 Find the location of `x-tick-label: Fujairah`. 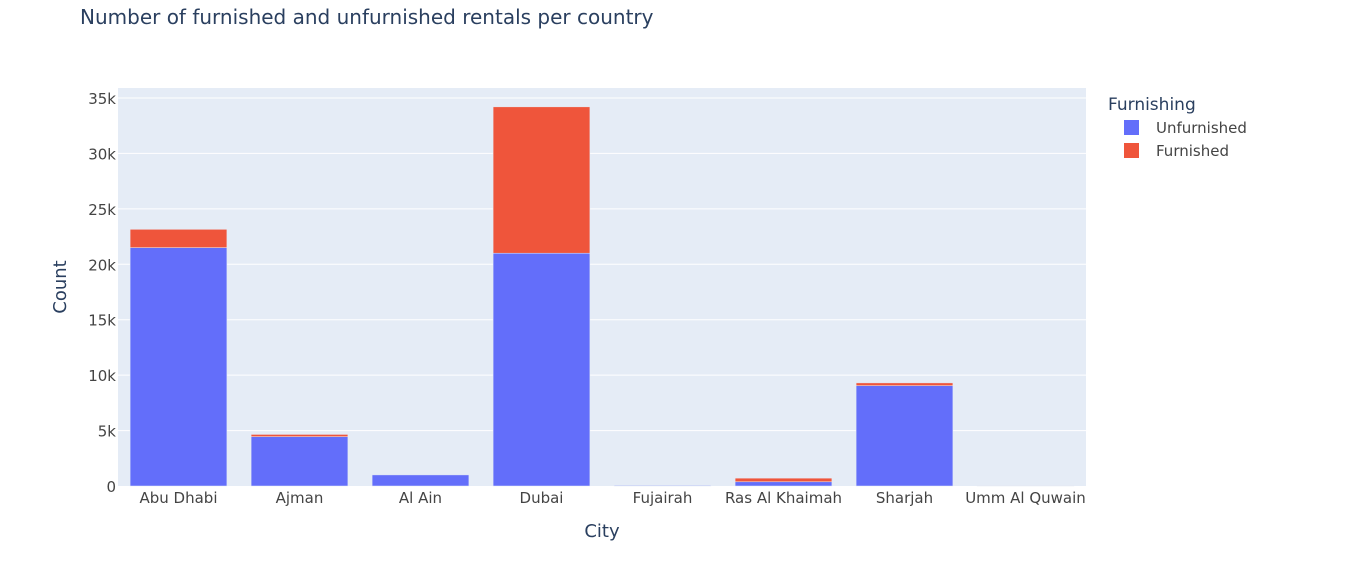

x-tick-label: Fujairah is located at coordinates (663, 498).